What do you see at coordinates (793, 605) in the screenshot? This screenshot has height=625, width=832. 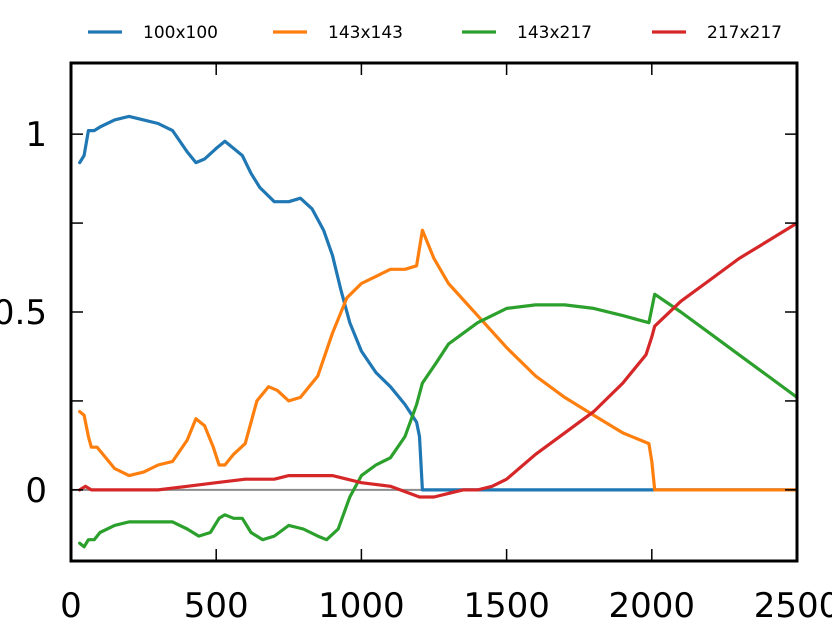 I see `x-tick-label: 2500` at bounding box center [793, 605].